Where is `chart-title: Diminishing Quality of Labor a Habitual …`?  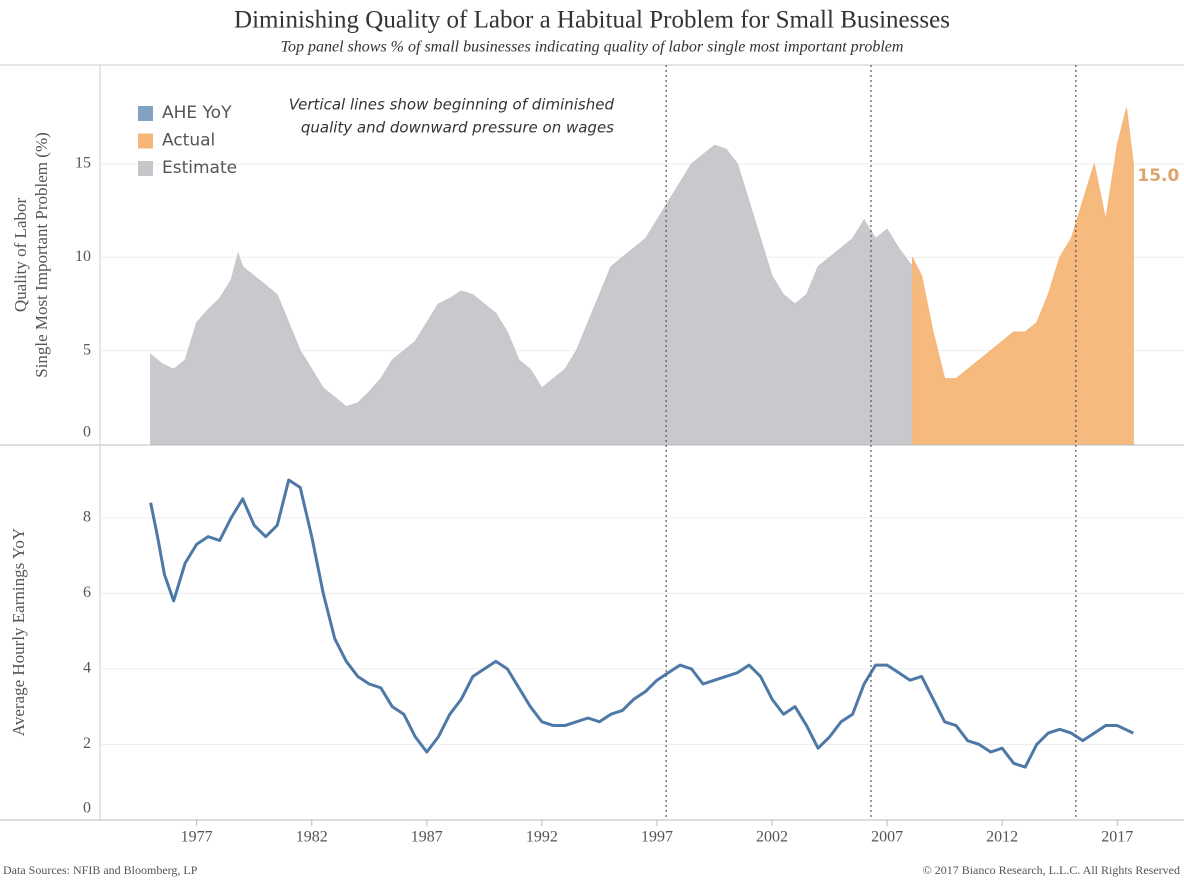
chart-title: Diminishing Quality of Labor a Habitual … is located at coordinates (592, 20).